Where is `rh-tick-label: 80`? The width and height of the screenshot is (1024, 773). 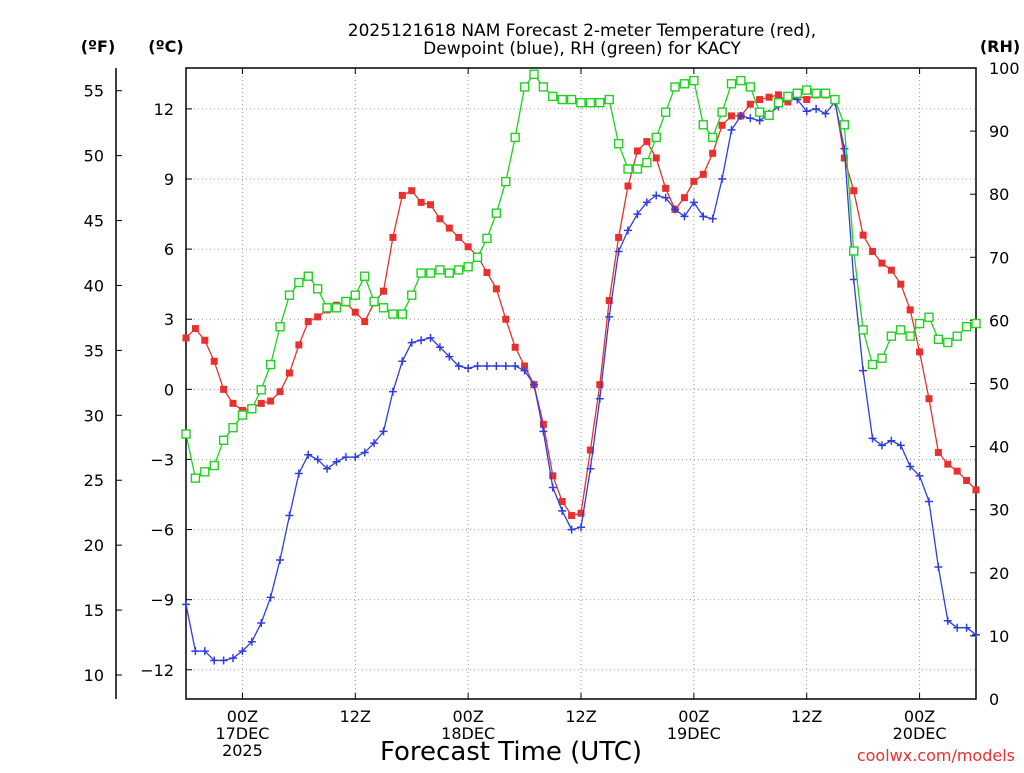 rh-tick-label: 80 is located at coordinates (999, 194).